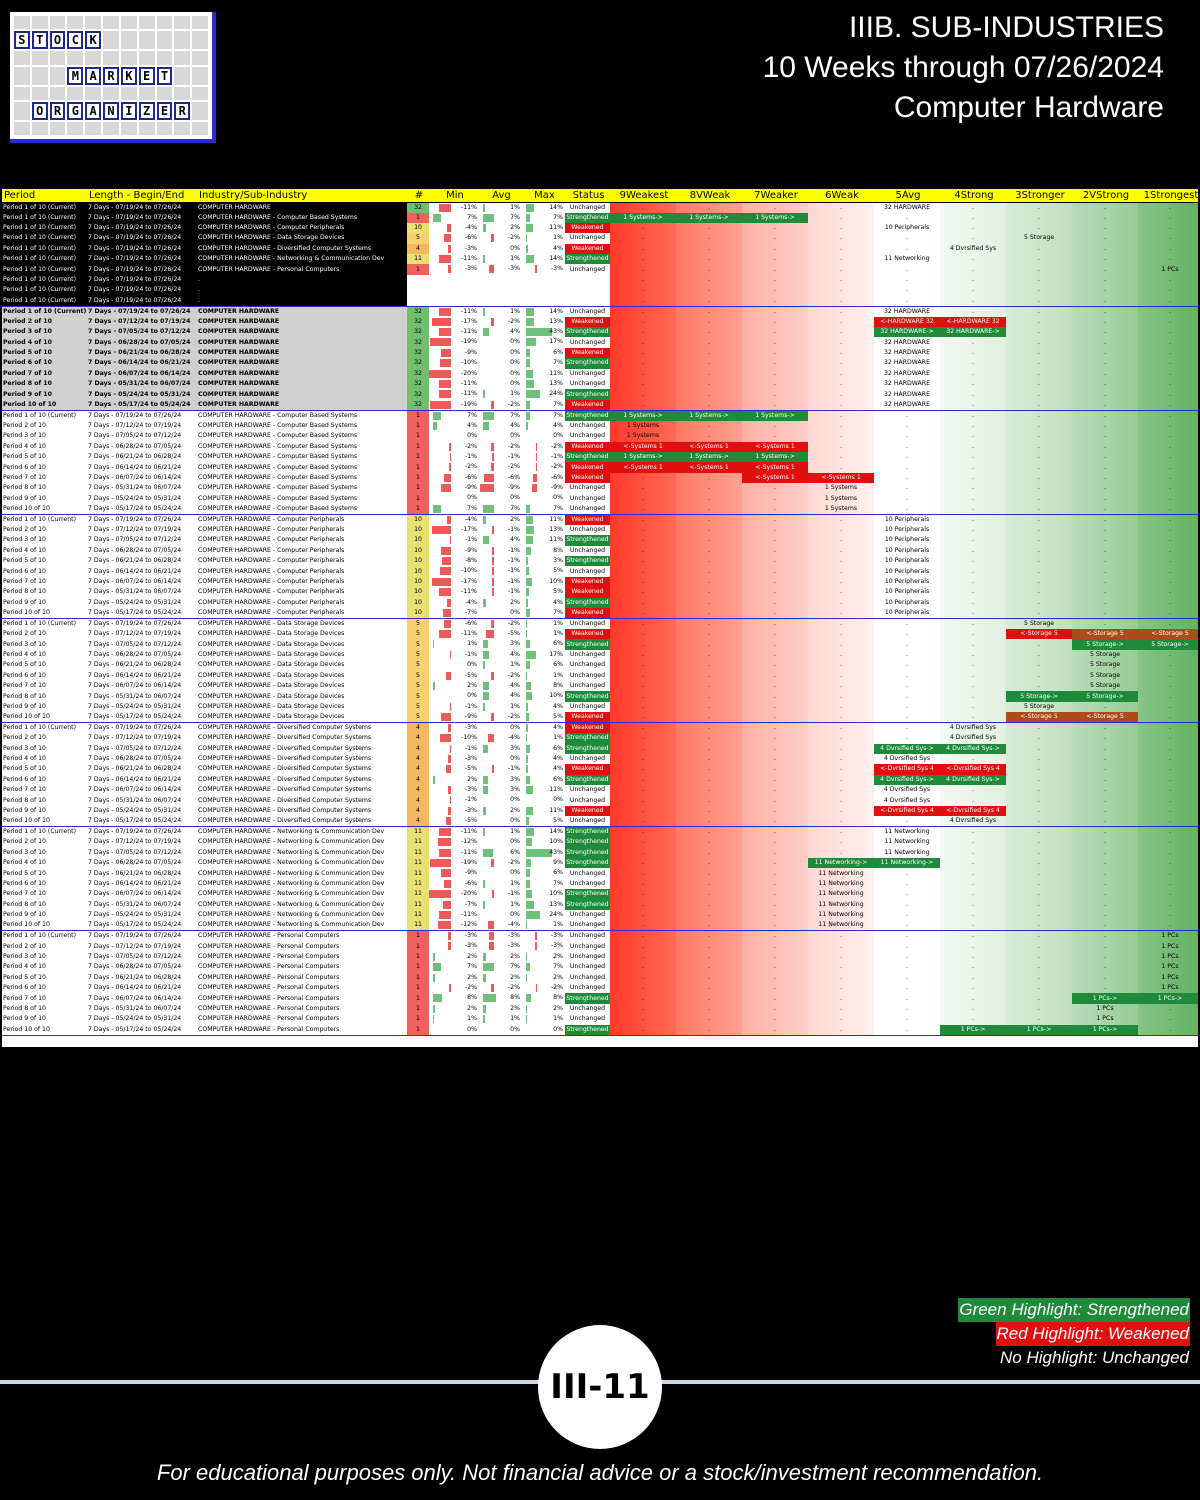 The height and width of the screenshot is (1500, 1200). Describe the element at coordinates (269, 1008) in the screenshot. I see `industry-cell: COMPUTER HARDWARE - Personal Computers` at that location.